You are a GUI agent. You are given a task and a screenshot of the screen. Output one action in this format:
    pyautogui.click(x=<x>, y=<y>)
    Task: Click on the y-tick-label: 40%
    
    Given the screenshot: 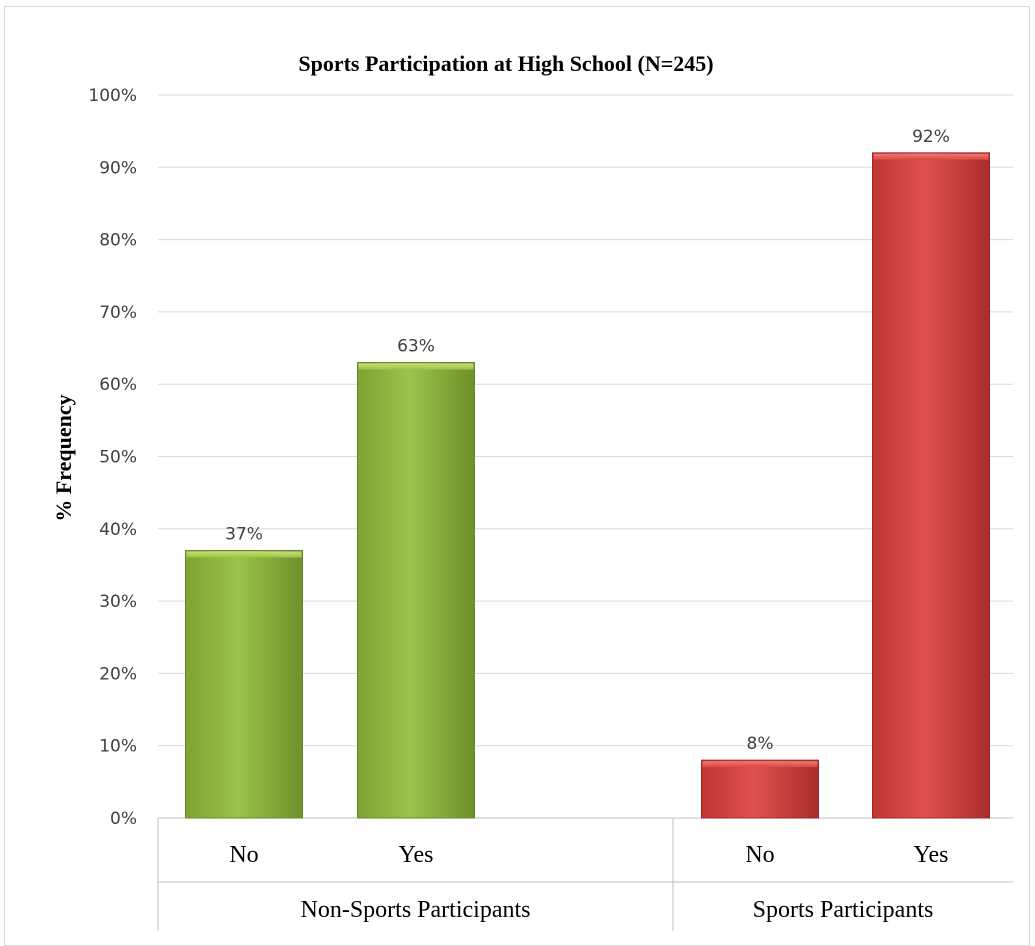 What is the action you would take?
    pyautogui.click(x=118, y=530)
    